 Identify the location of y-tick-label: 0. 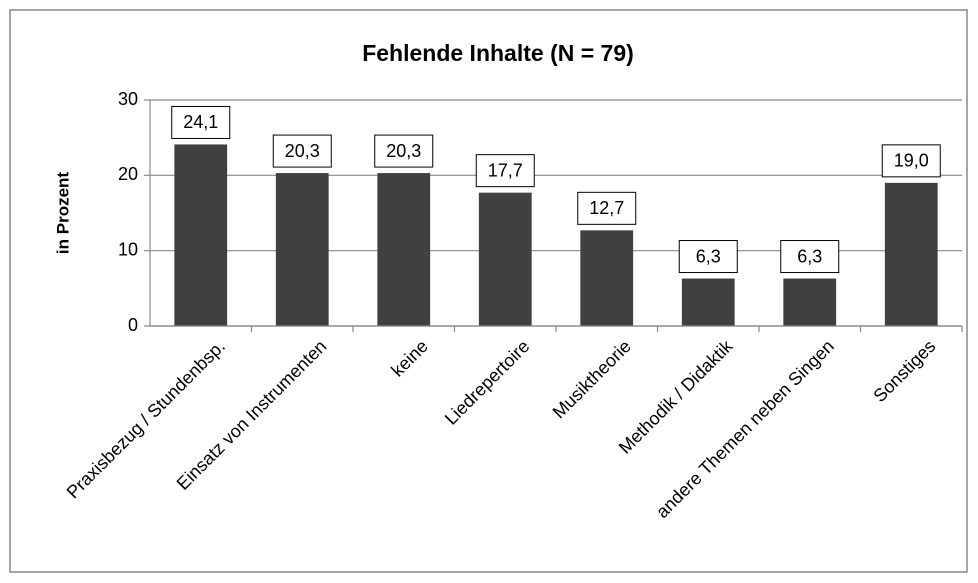
(133, 325).